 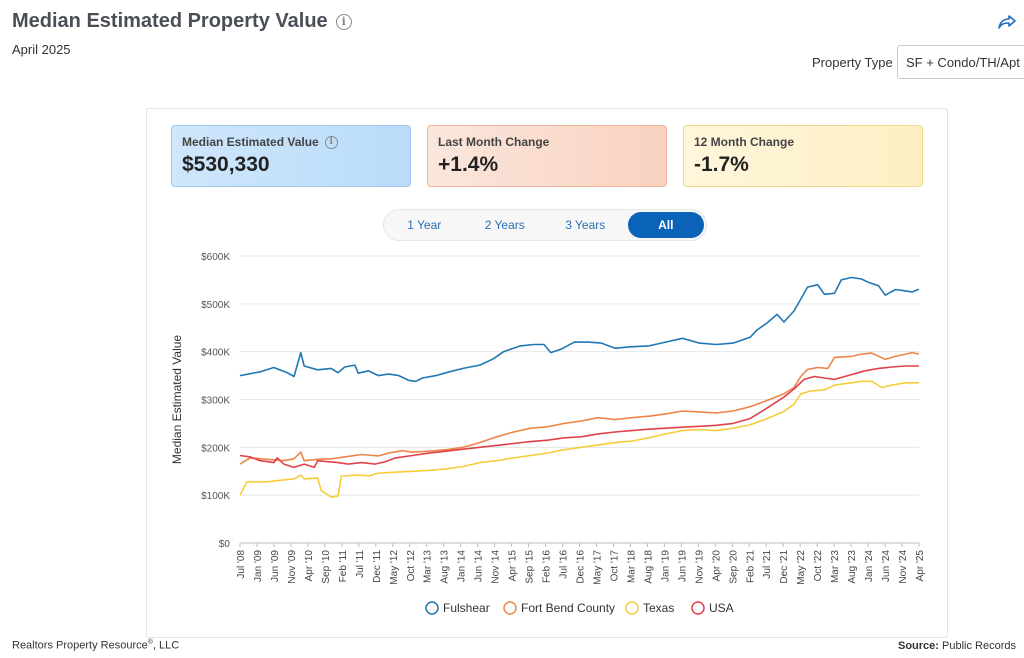 What do you see at coordinates (585, 225) in the screenshot?
I see `range-3-years-button: 3 Years` at bounding box center [585, 225].